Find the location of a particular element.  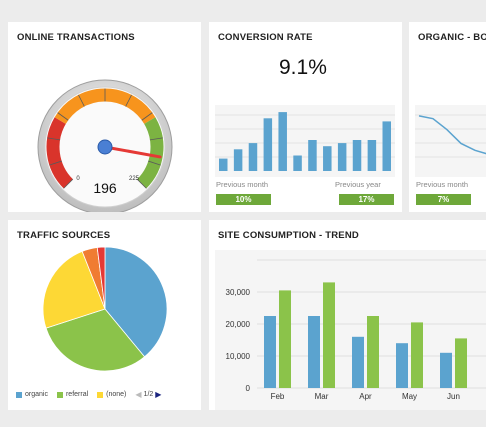

site-y-tick: 20,000 is located at coordinates (238, 324).